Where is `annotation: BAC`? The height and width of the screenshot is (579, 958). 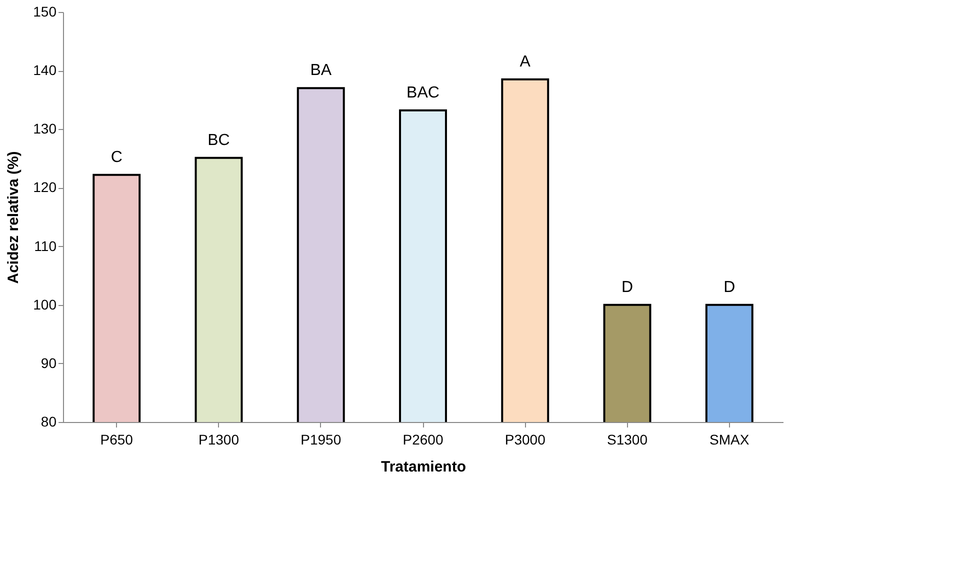
annotation: BAC is located at coordinates (423, 93).